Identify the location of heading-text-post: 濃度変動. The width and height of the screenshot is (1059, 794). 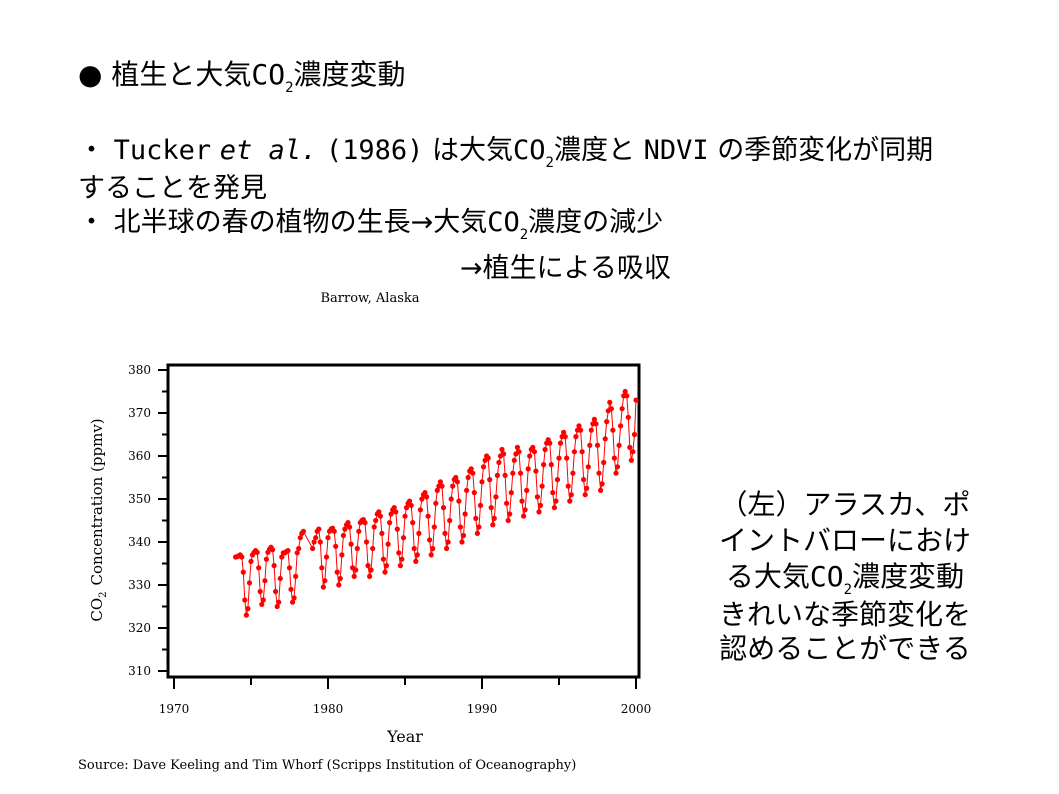
(349, 74).